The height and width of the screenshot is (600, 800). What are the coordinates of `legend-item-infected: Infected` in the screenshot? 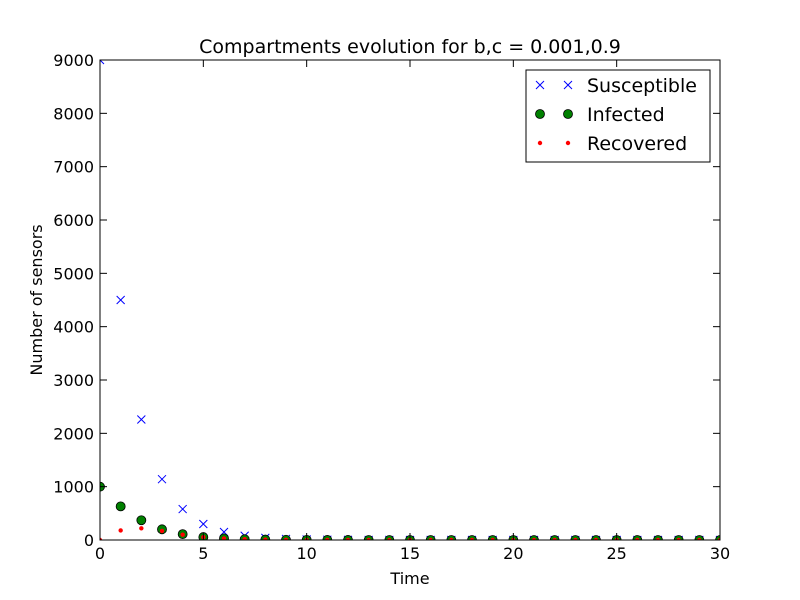 It's located at (600, 115).